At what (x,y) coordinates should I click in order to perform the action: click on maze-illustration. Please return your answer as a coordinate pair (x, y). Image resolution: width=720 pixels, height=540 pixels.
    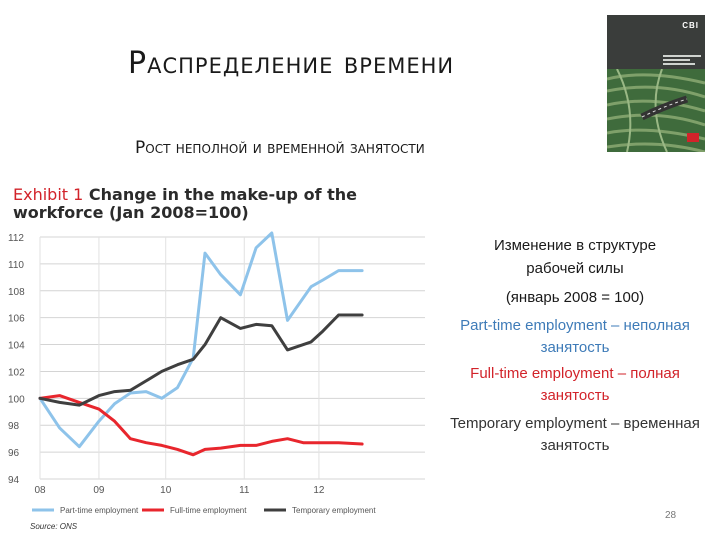
    Looking at the image, I should click on (656, 110).